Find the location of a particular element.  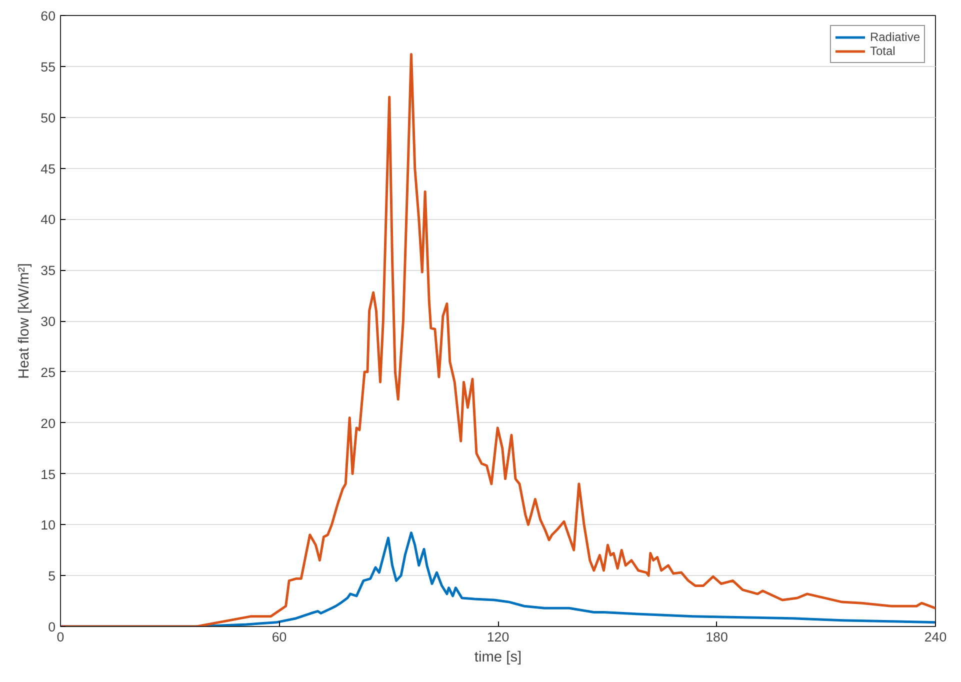

y-tick-label: 0 is located at coordinates (52, 627).